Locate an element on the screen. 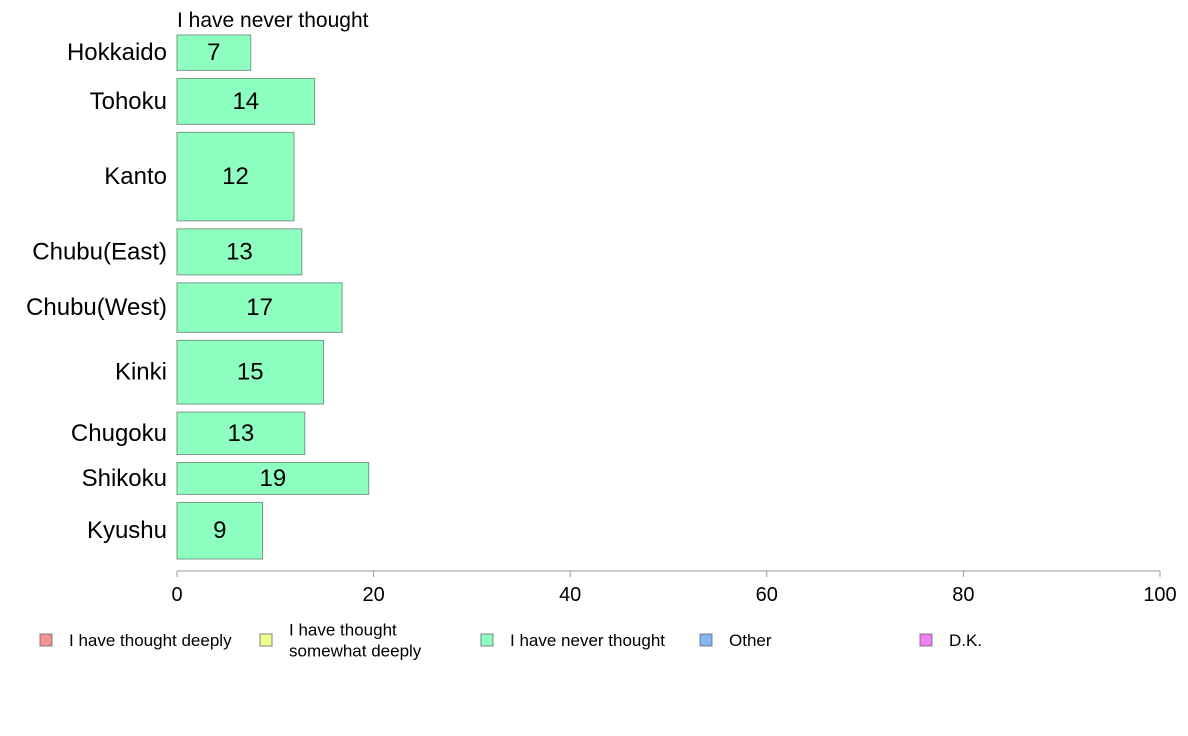 The height and width of the screenshot is (736, 1188). legend-label: D.K. is located at coordinates (965, 640).